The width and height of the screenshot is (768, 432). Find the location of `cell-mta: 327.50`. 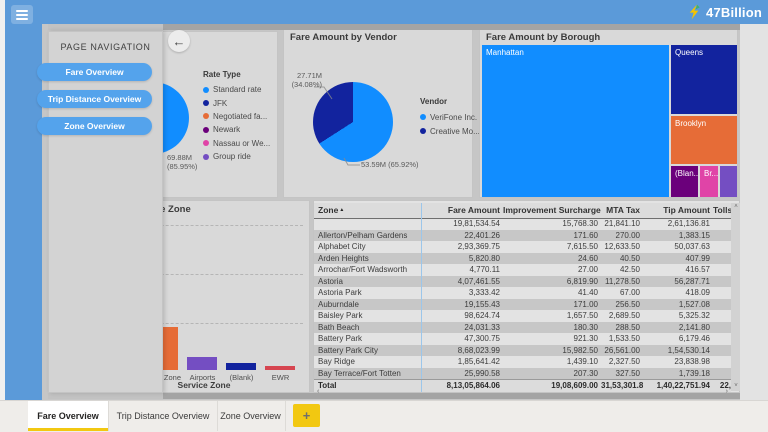

cell-mta: 327.50 is located at coordinates (627, 373).